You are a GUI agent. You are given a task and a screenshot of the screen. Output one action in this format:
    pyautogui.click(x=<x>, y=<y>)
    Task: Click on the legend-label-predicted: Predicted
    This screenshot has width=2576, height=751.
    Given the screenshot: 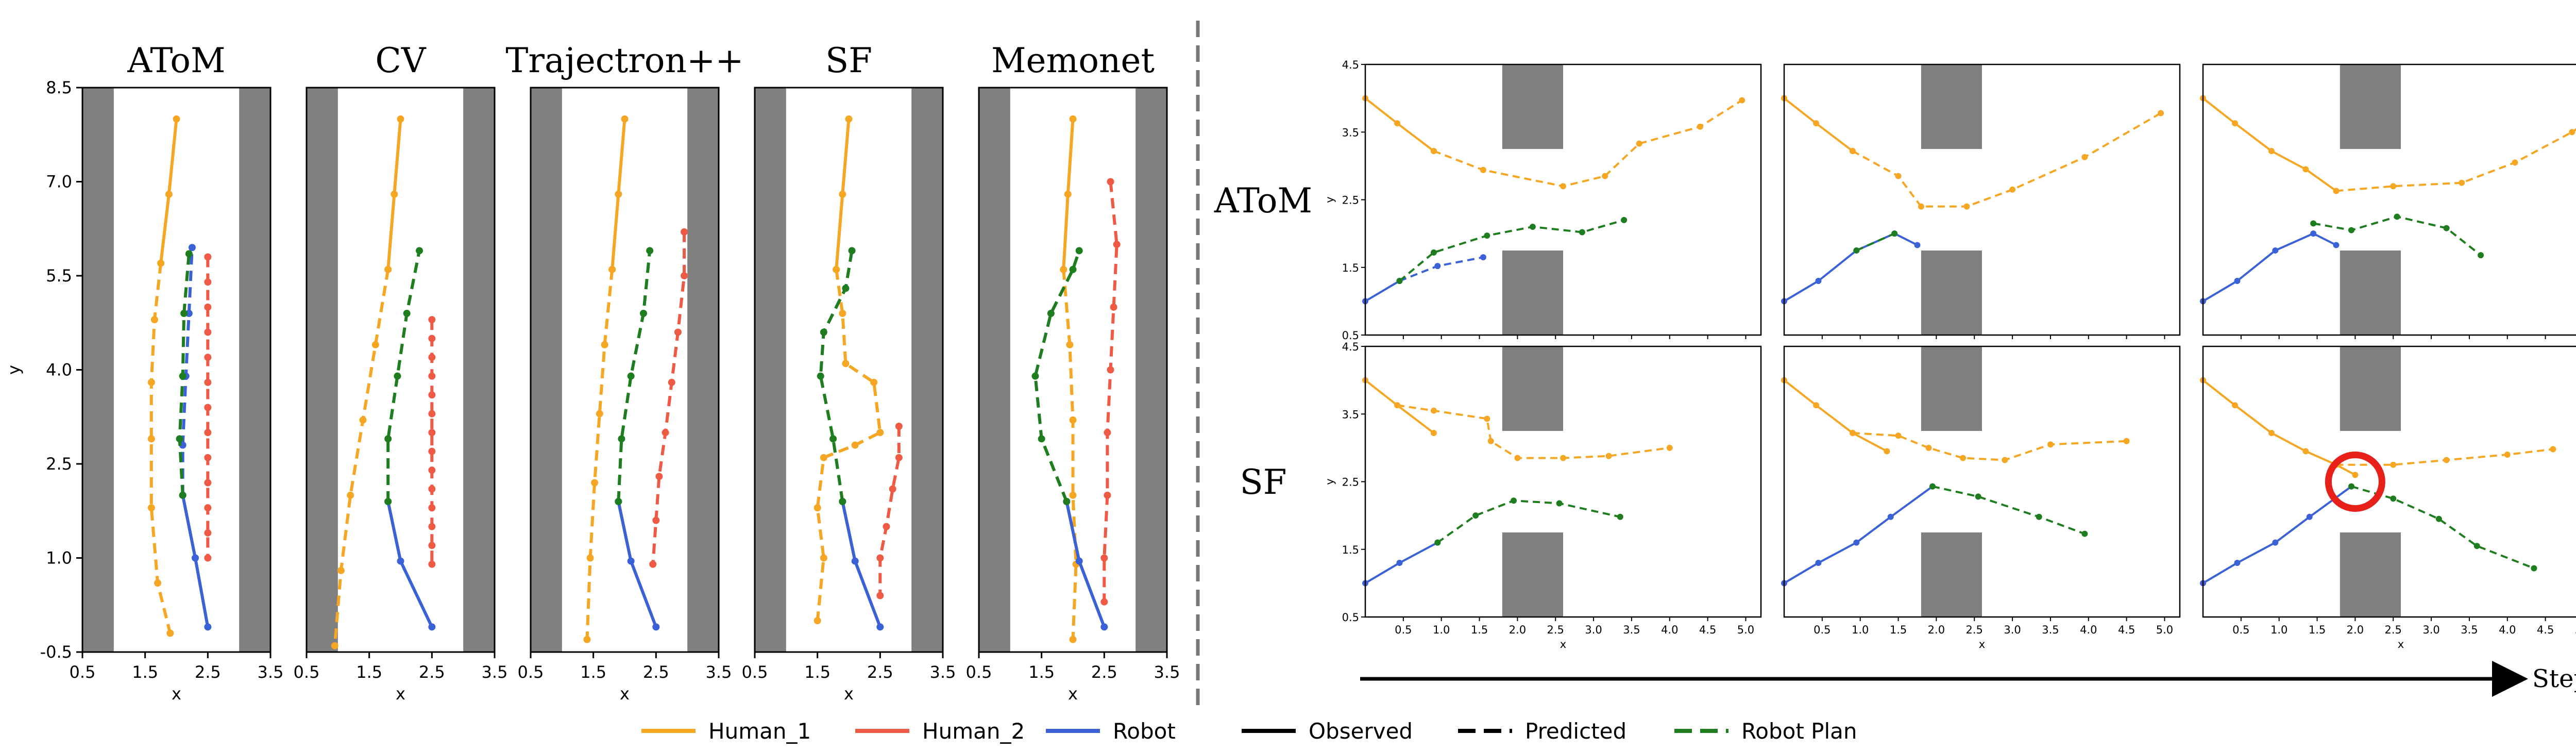 What is the action you would take?
    pyautogui.click(x=1575, y=731)
    